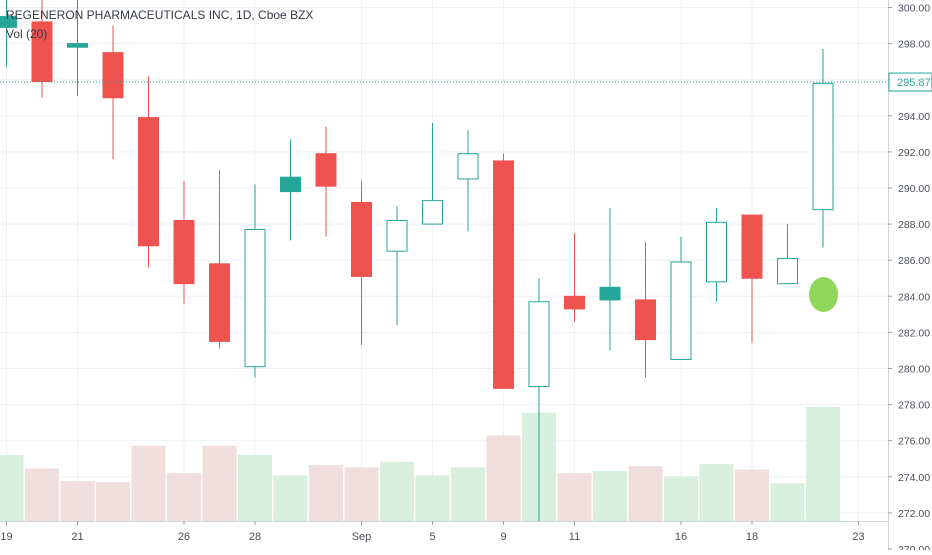  What do you see at coordinates (914, 406) in the screenshot?
I see `price-tick-label: 278.00` at bounding box center [914, 406].